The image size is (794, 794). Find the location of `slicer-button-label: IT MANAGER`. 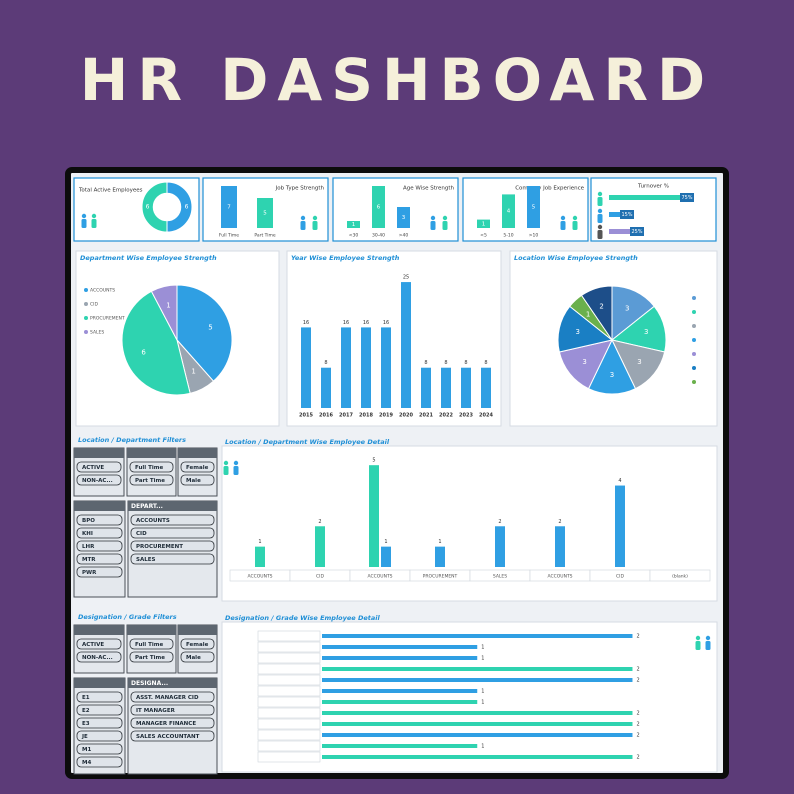

slicer-button-label: IT MANAGER is located at coordinates (156, 711).